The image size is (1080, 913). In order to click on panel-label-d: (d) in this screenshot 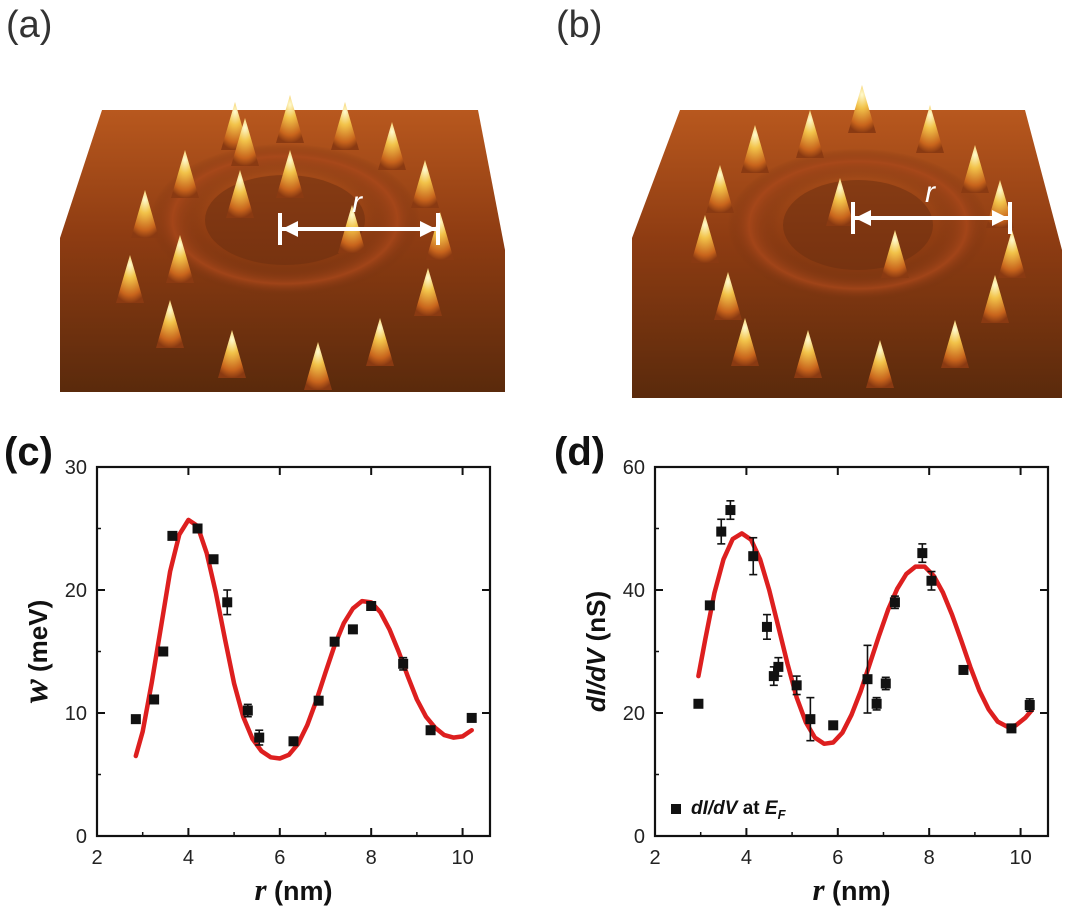, I will do `click(580, 452)`.